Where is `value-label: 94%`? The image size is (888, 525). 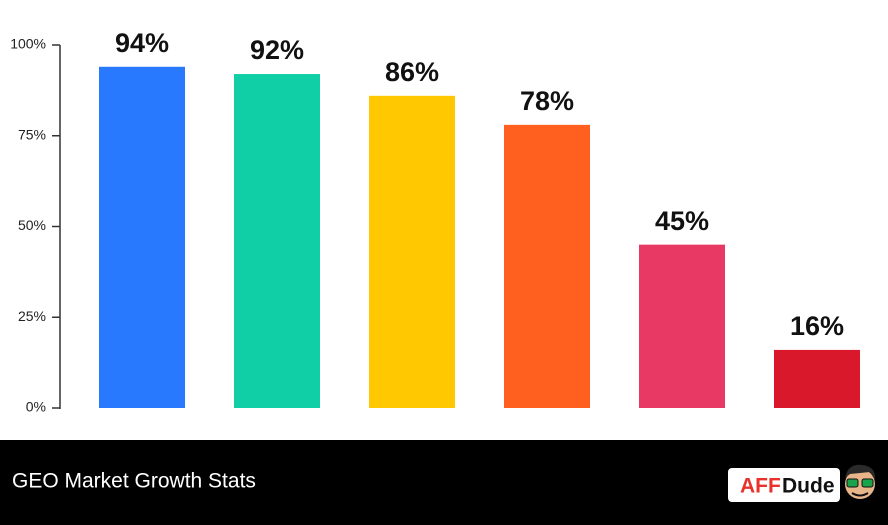 value-label: 94% is located at coordinates (142, 43).